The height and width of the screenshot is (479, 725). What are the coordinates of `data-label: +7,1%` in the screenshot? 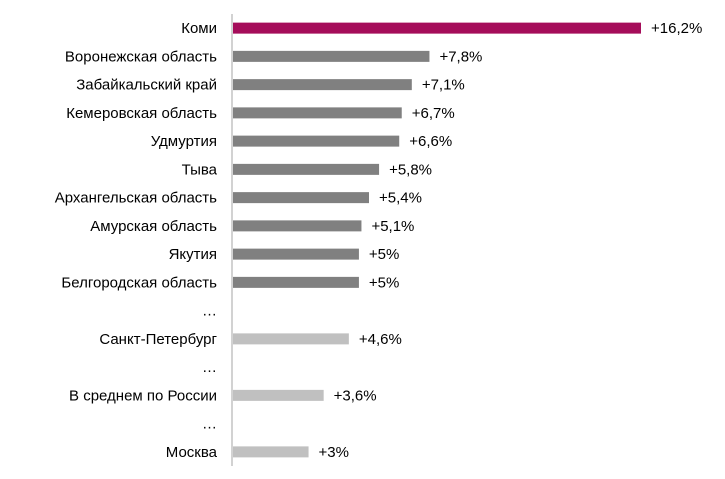 It's located at (443, 85).